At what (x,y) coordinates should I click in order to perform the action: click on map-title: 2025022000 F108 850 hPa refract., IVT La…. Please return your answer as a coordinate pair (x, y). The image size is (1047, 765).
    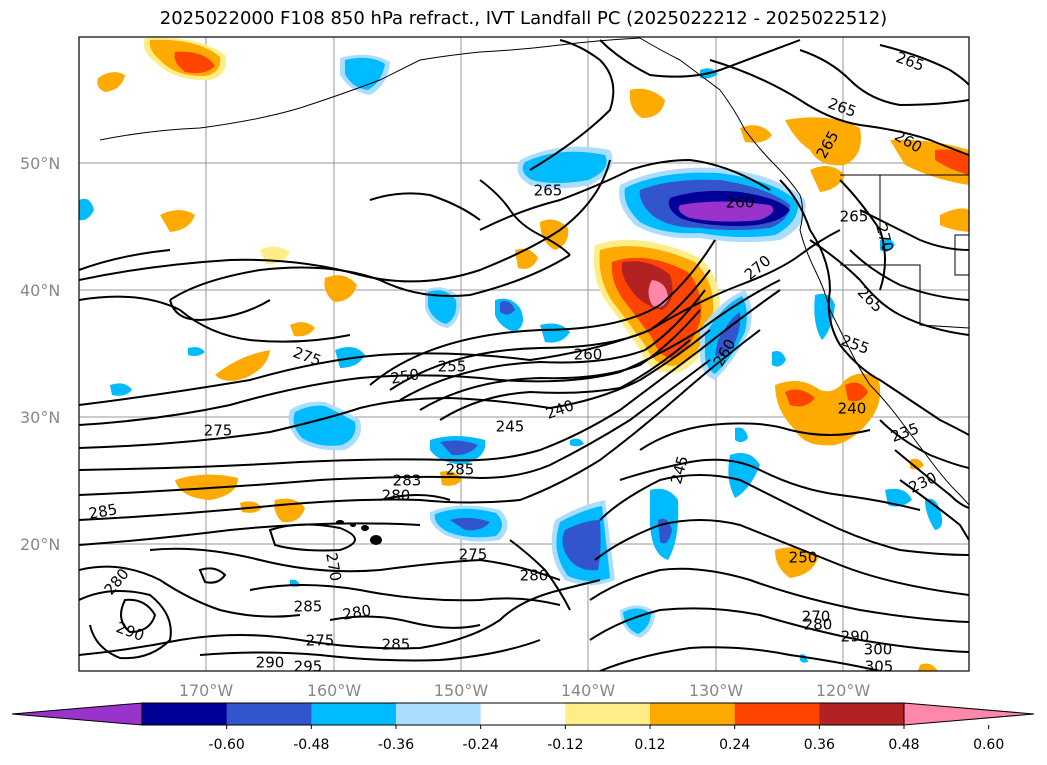
    Looking at the image, I should click on (523, 18).